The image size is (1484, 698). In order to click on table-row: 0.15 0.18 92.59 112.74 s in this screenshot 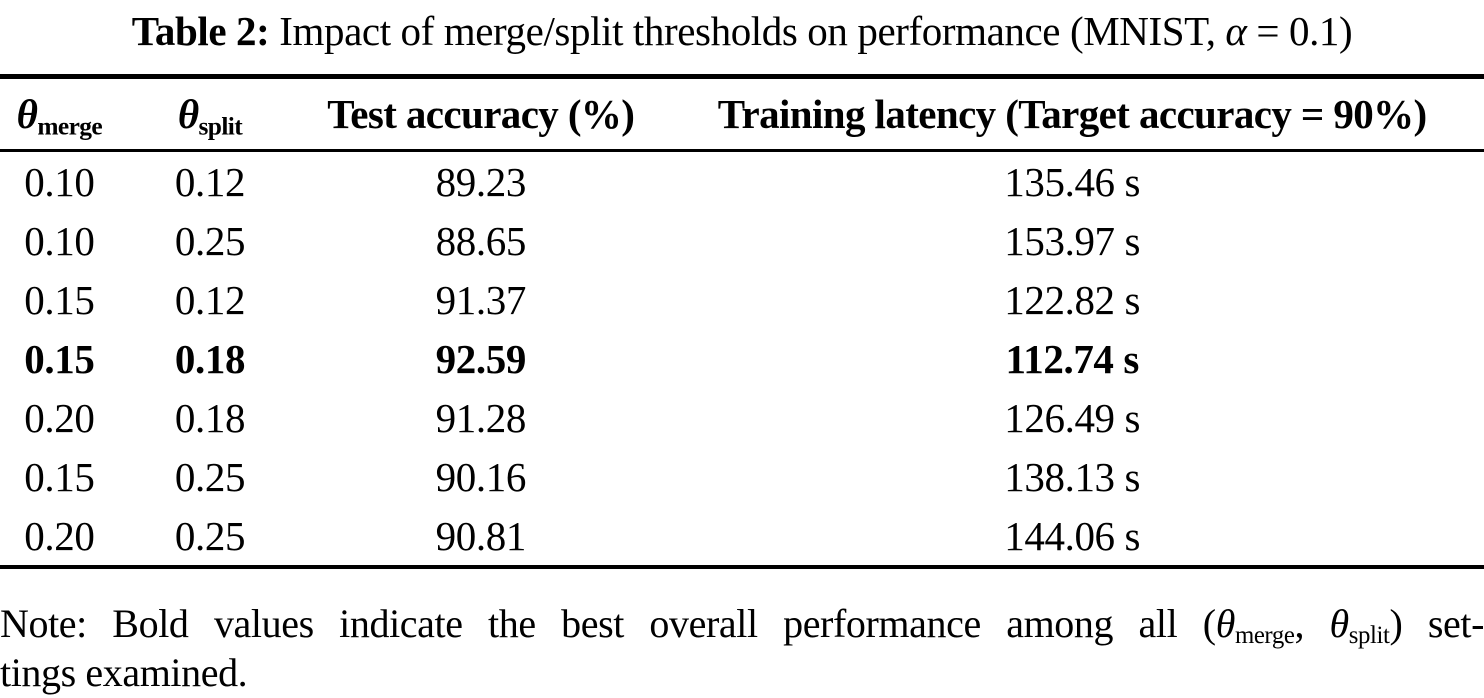, I will do `click(742, 358)`.